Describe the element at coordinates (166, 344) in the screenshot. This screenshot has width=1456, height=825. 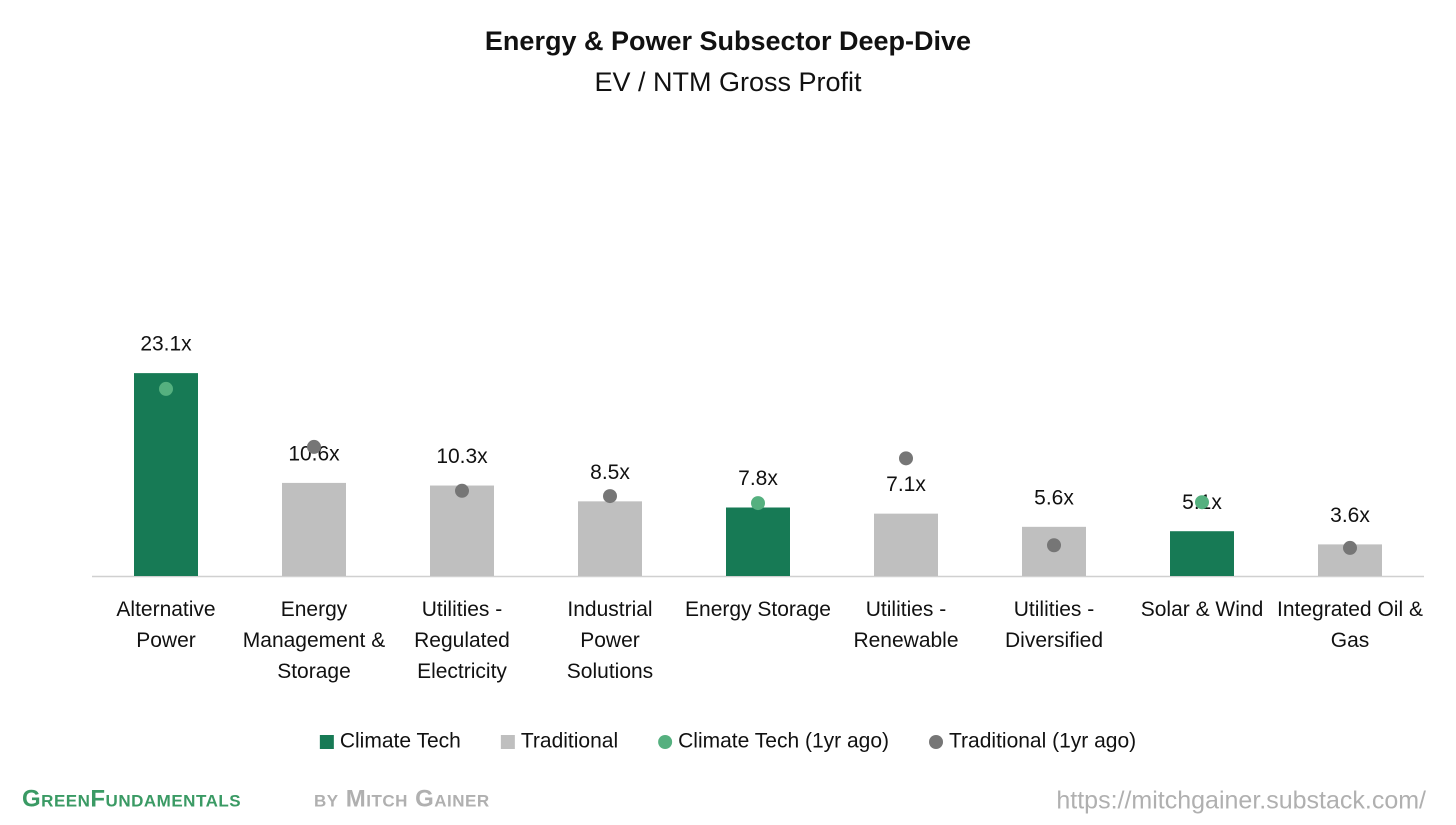
I see `value-label: 23.1x` at that location.